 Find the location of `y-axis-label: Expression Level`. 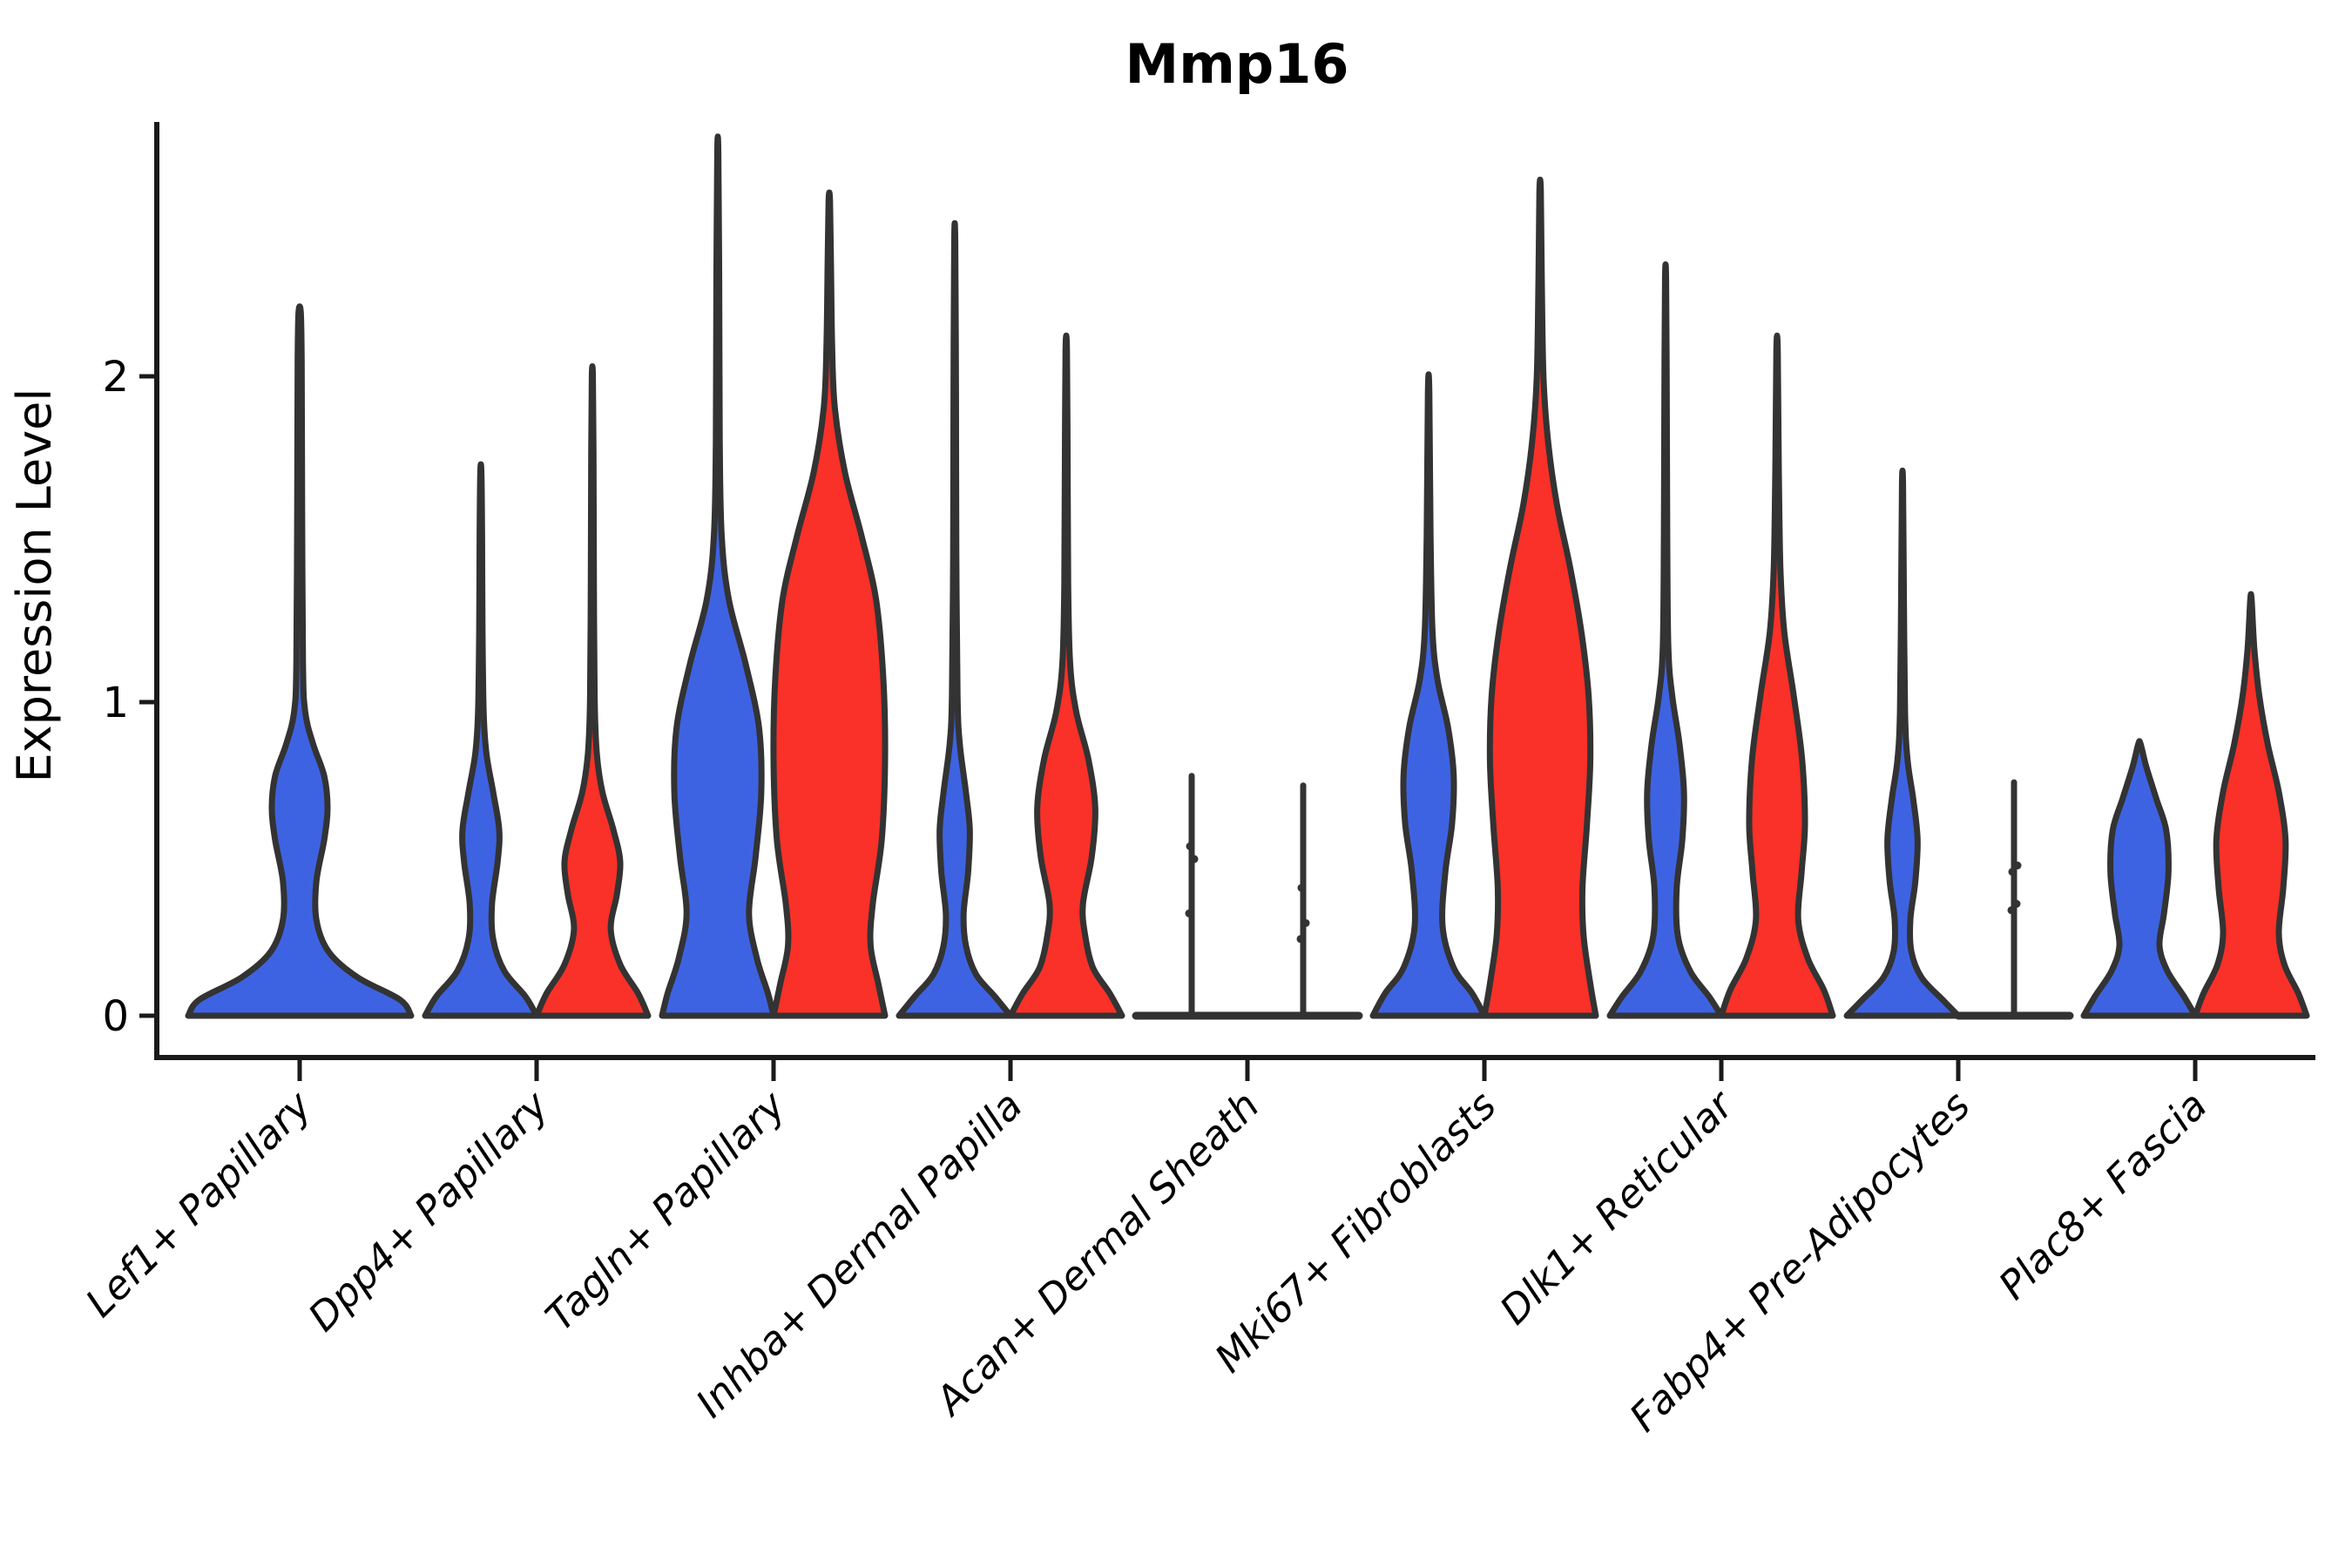

y-axis-label: Expression Level is located at coordinates (34, 586).